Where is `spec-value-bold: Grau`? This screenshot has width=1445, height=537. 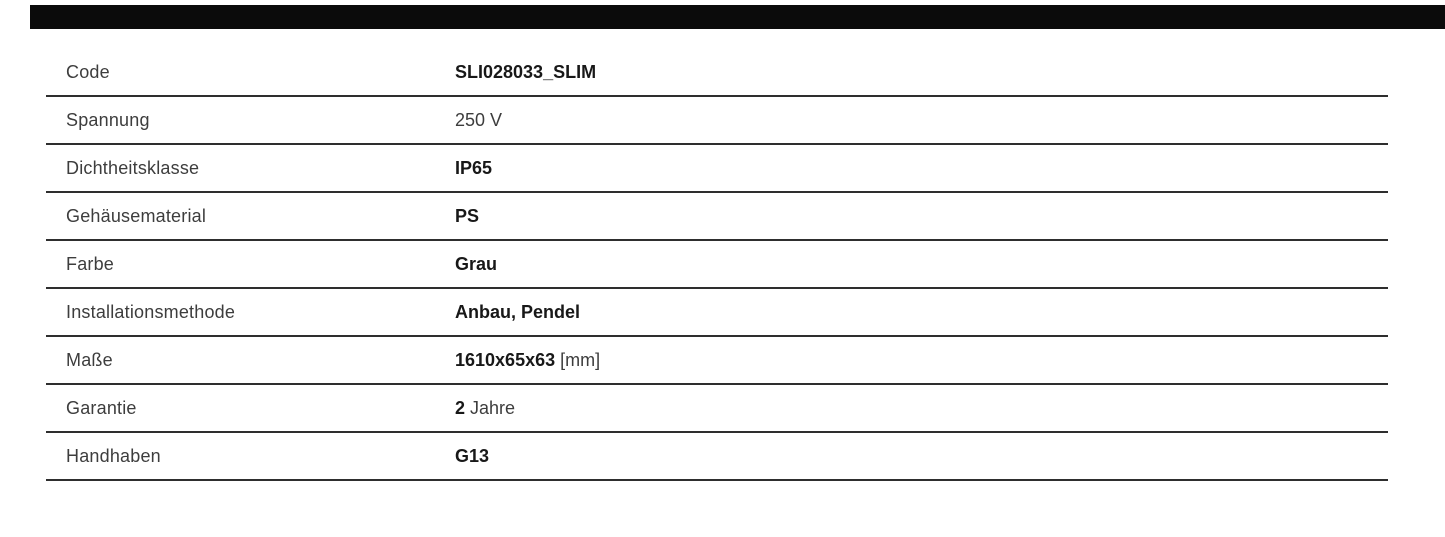
spec-value-bold: Grau is located at coordinates (476, 263).